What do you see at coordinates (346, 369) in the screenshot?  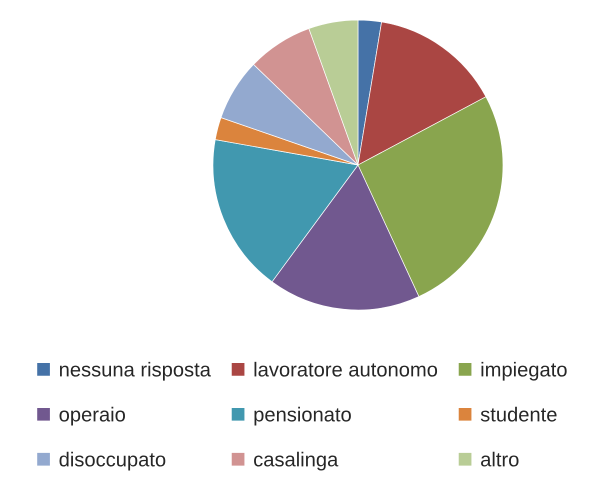 I see `legend-label: lavoratore autonomo` at bounding box center [346, 369].